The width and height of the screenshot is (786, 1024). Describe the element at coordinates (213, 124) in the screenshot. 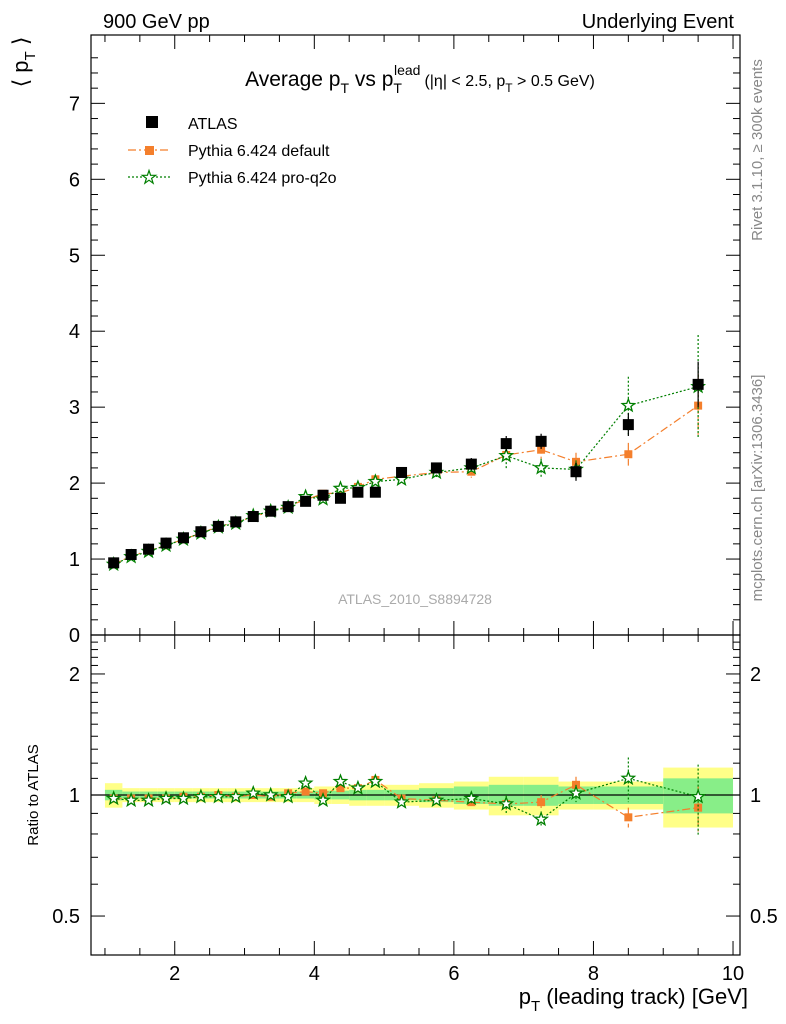

I see `legend-label-atlas: ATLAS` at that location.